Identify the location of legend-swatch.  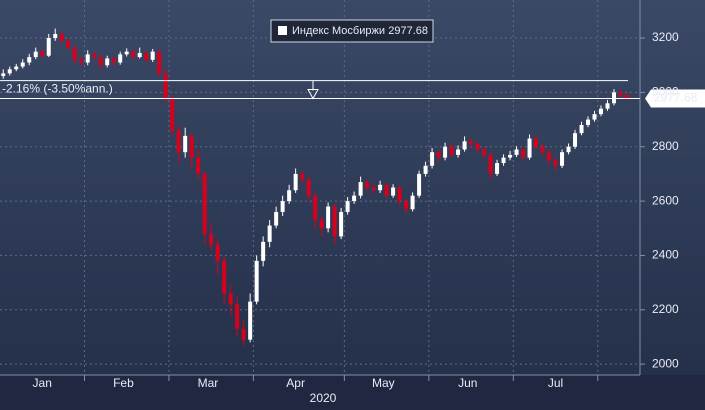
(282, 30).